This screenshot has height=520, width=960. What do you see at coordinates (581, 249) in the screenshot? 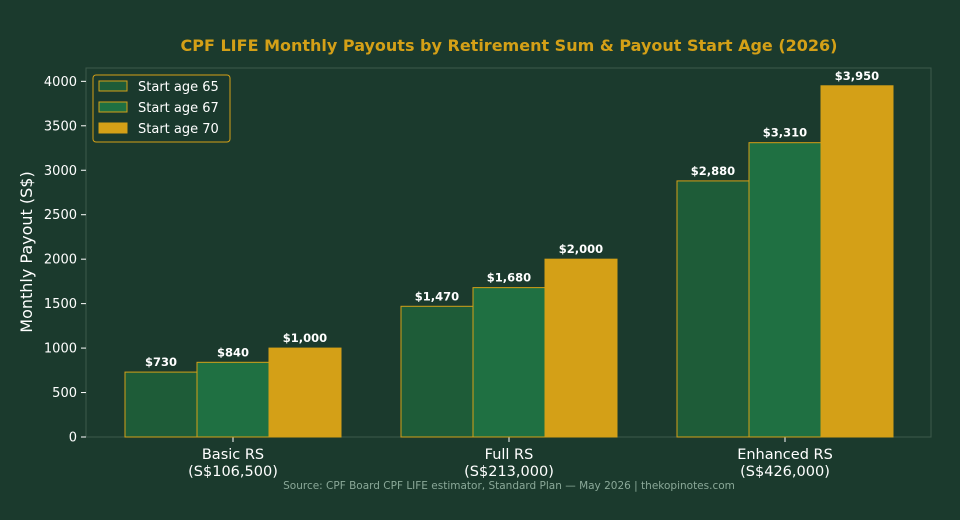
I see `data-label: $2,000` at bounding box center [581, 249].